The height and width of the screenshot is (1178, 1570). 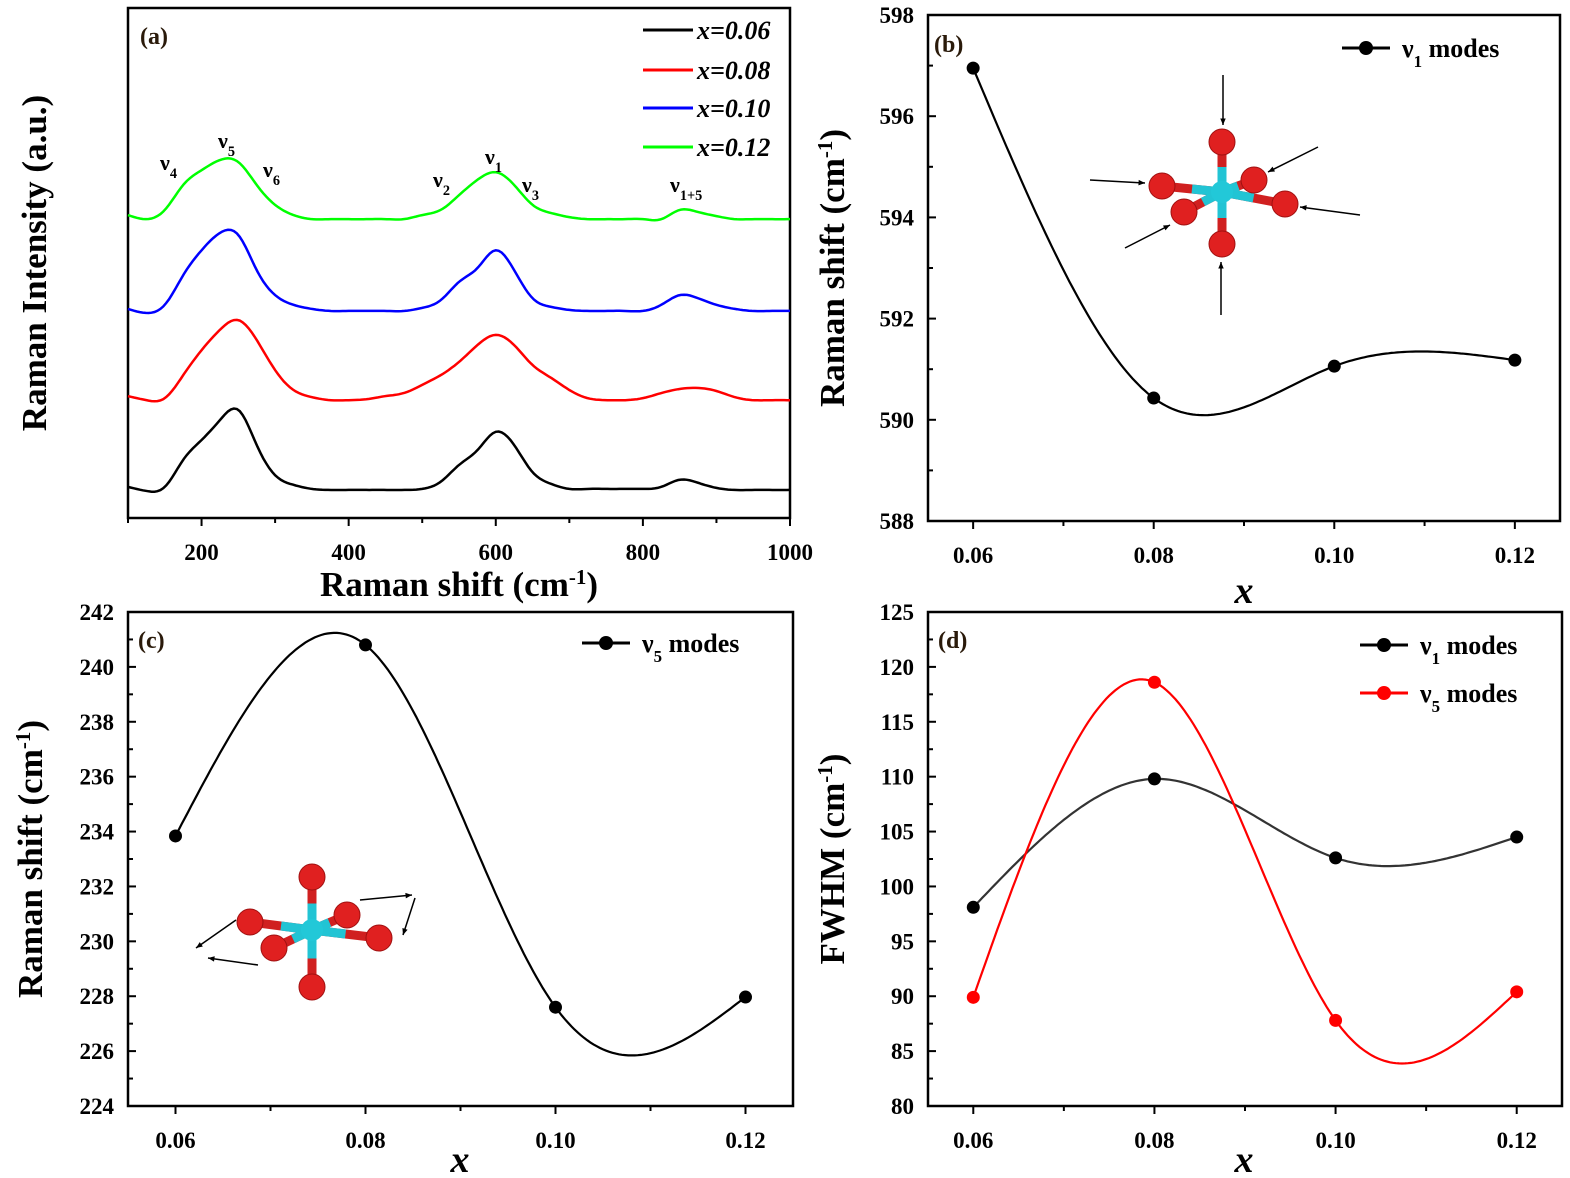 I want to click on peak-annotation: ν2, so click(x=441, y=183).